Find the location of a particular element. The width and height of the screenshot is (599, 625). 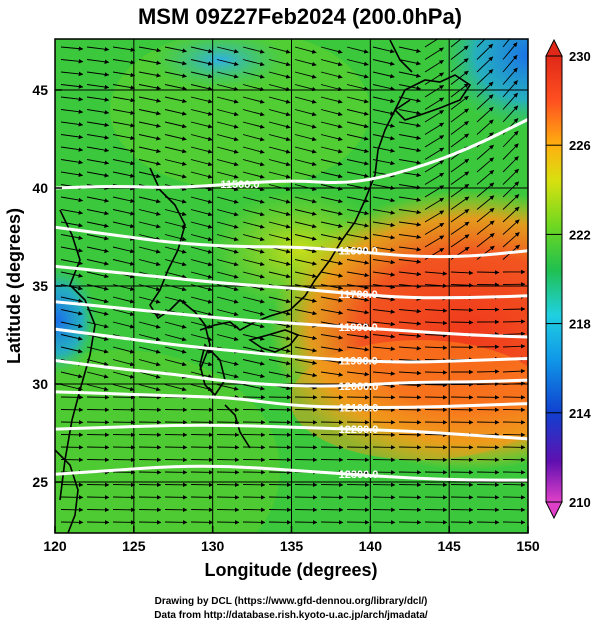

y-tick-label: 35 is located at coordinates (40, 286).